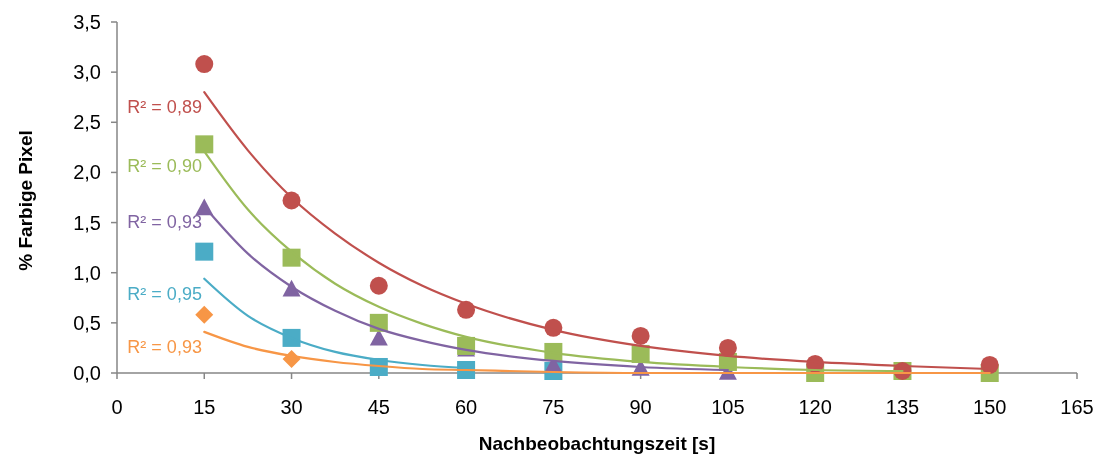 The width and height of the screenshot is (1108, 462). What do you see at coordinates (164, 107) in the screenshot?
I see `annotation: R² = 0,89` at bounding box center [164, 107].